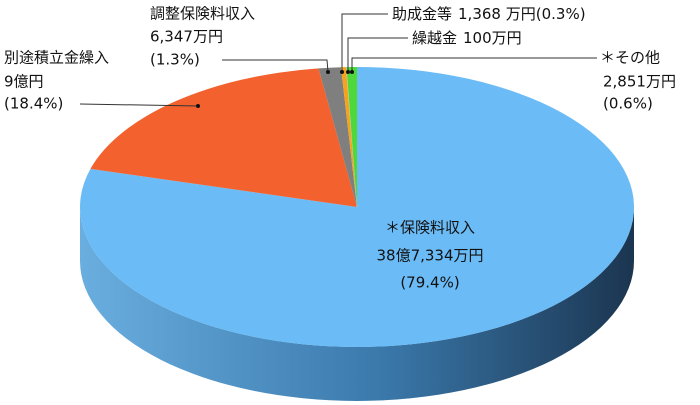  Describe the element at coordinates (175, 60) in the screenshot. I see `slice-percent: (1.3%)` at that location.